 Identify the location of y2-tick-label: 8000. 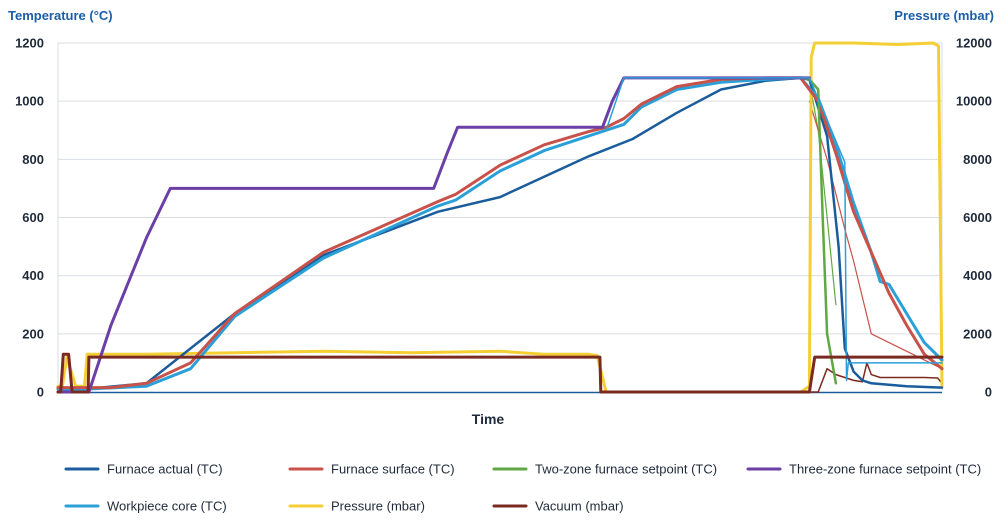
(977, 159).